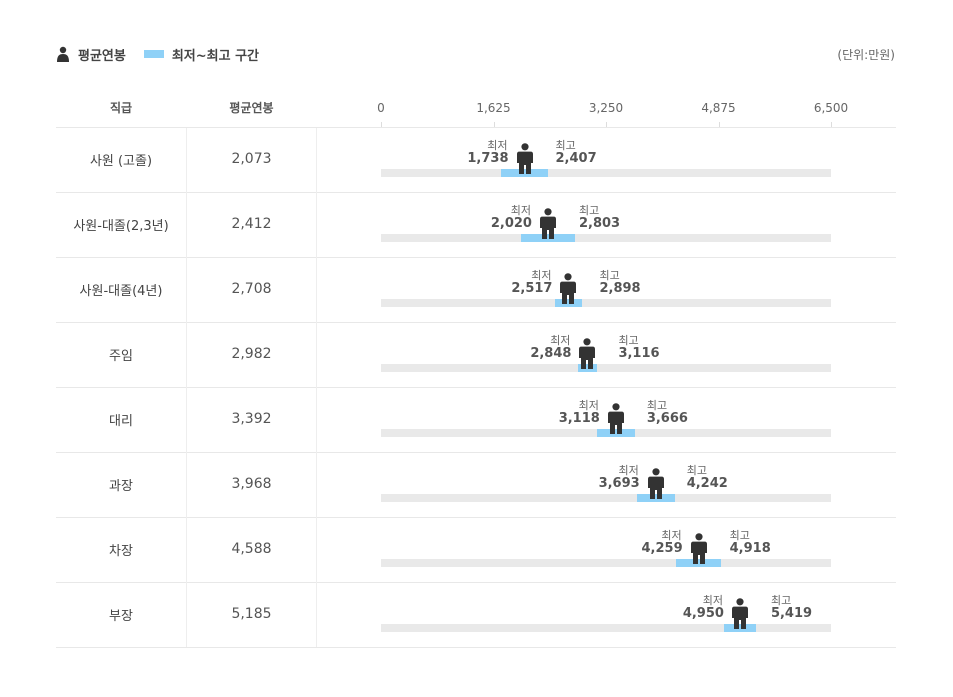 The width and height of the screenshot is (953, 697). What do you see at coordinates (639, 353) in the screenshot?
I see `max-value: 3,116` at bounding box center [639, 353].